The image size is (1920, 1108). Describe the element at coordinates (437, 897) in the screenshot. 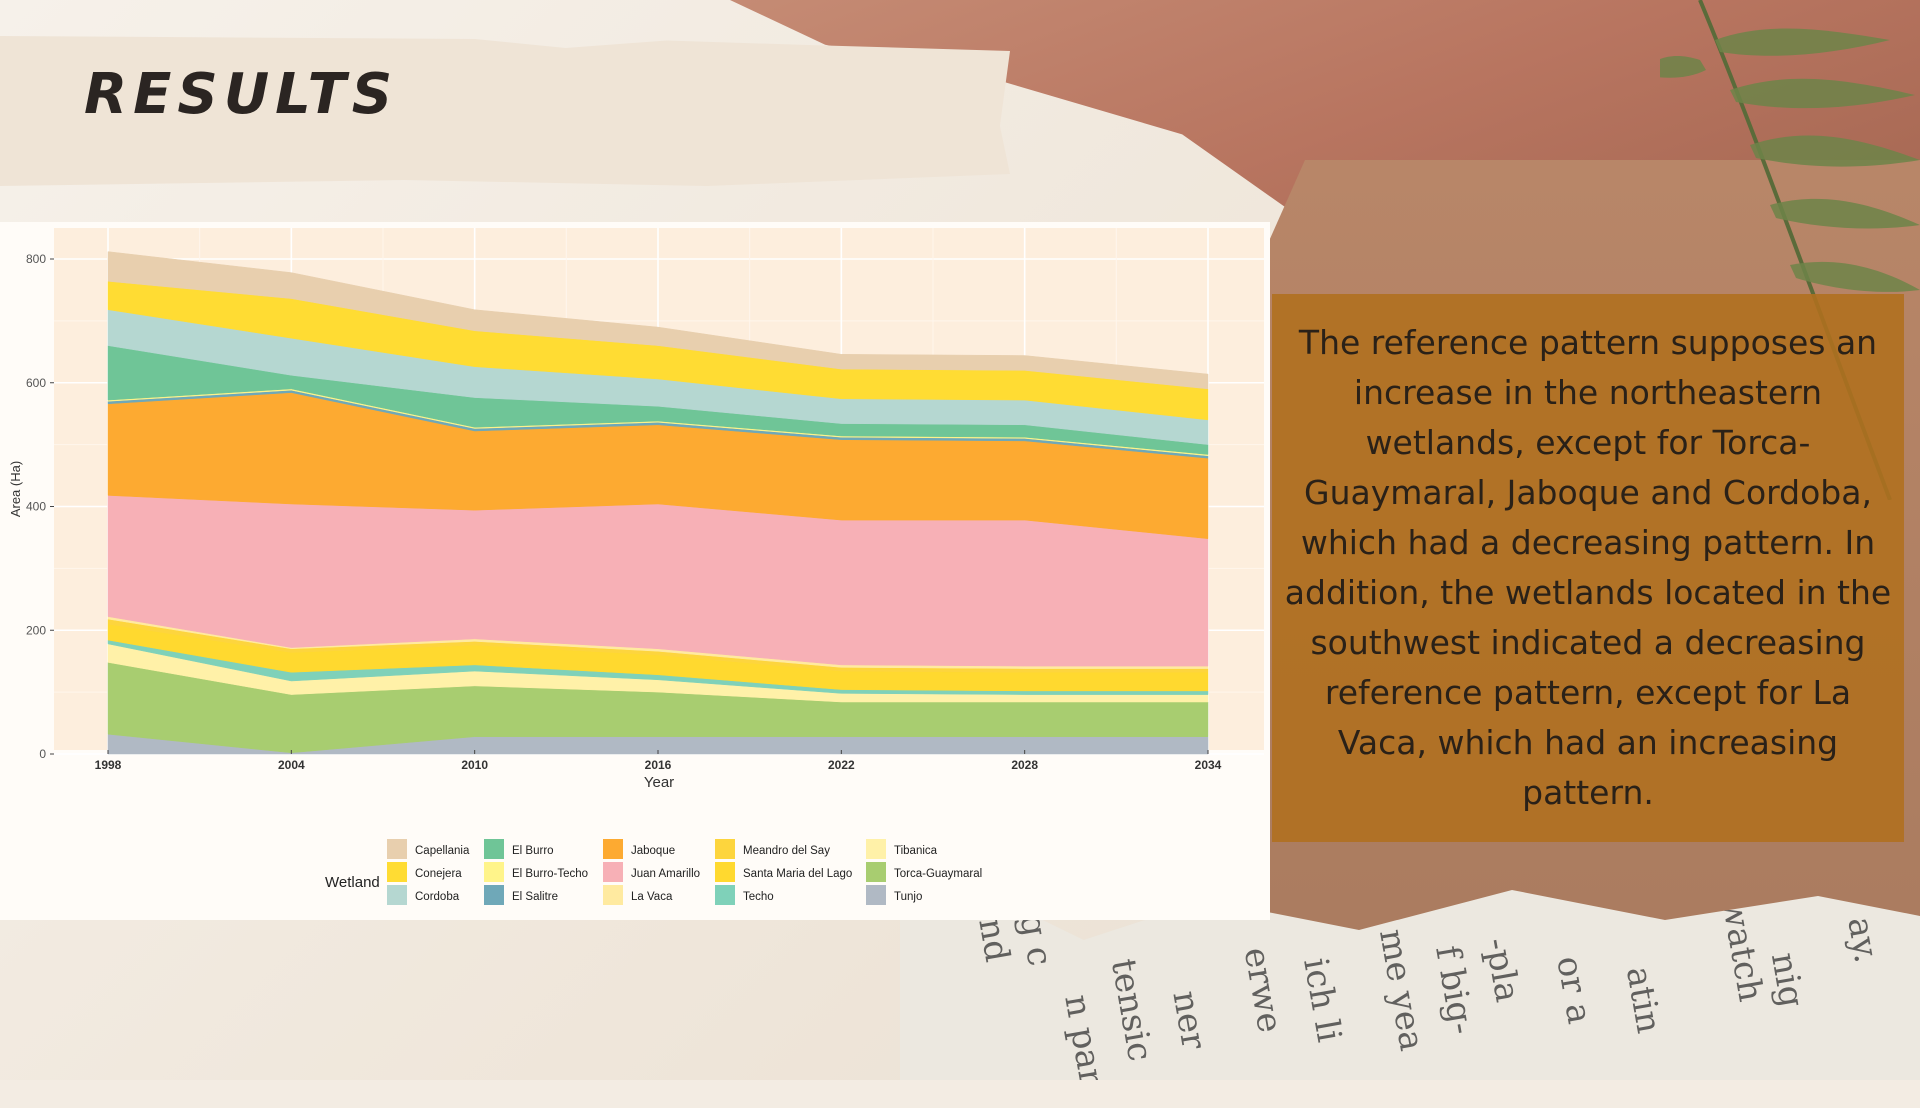

I see `legend-label-cordoba: Cordoba` at that location.